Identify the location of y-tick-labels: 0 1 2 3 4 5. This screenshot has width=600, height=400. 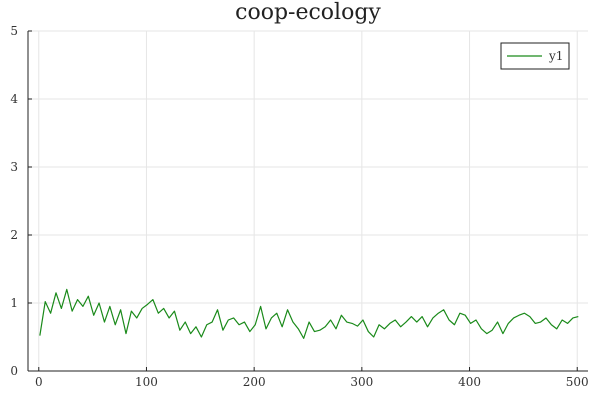
(21, 201).